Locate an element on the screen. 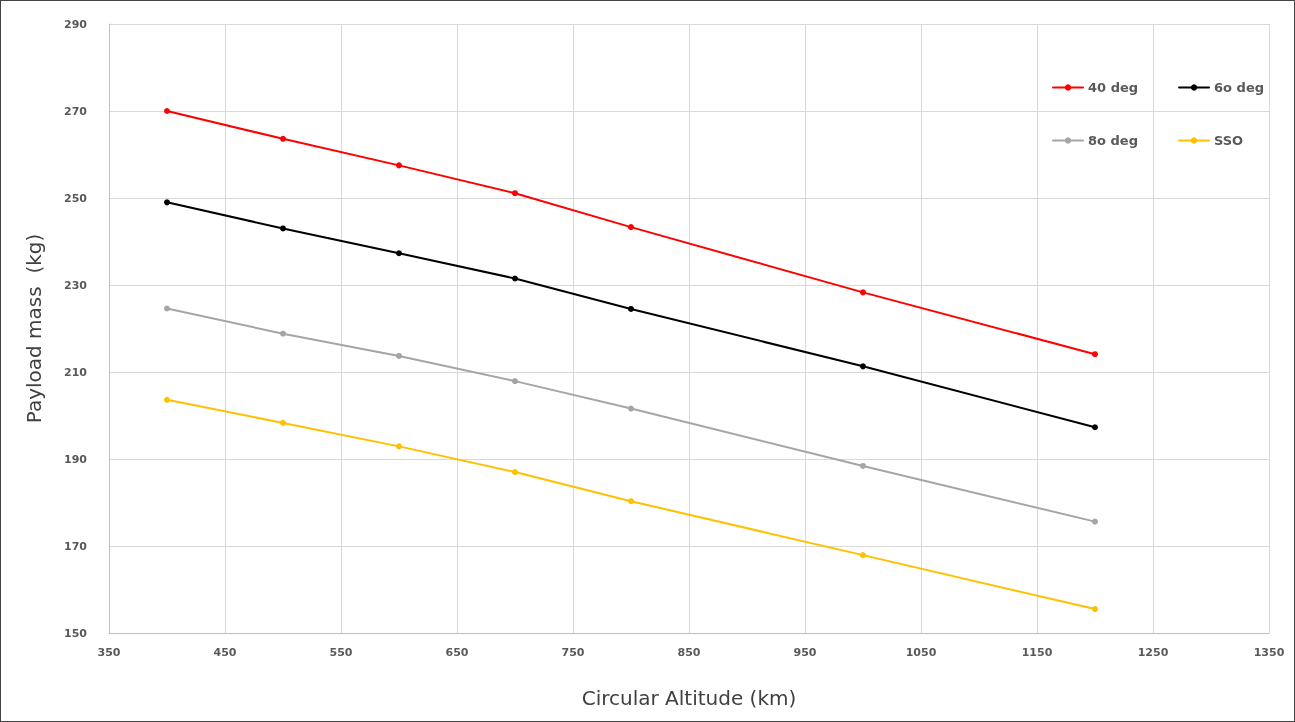 This screenshot has height=722, width=1295. x-tick-label: 1350 is located at coordinates (1269, 652).